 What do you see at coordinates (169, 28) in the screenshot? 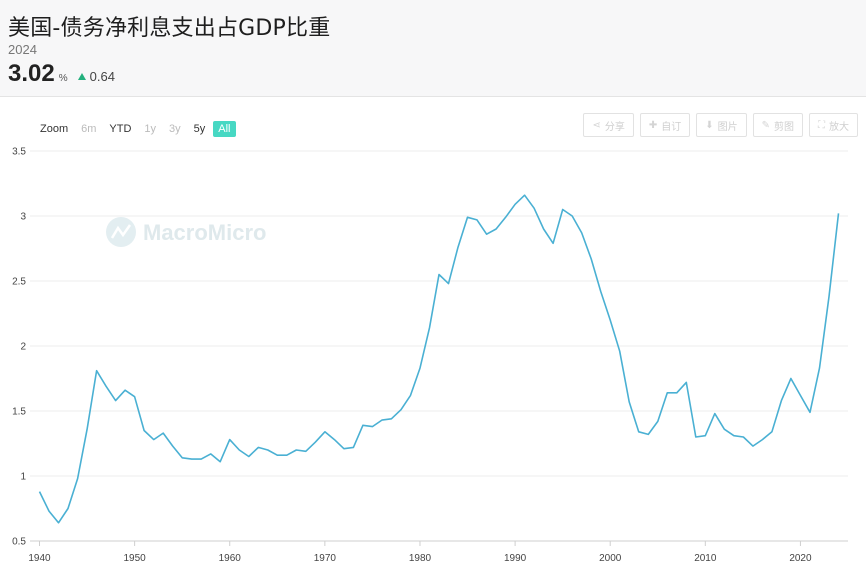
I see `page-title: 美国-债务净利息支出占GDP比重` at bounding box center [169, 28].